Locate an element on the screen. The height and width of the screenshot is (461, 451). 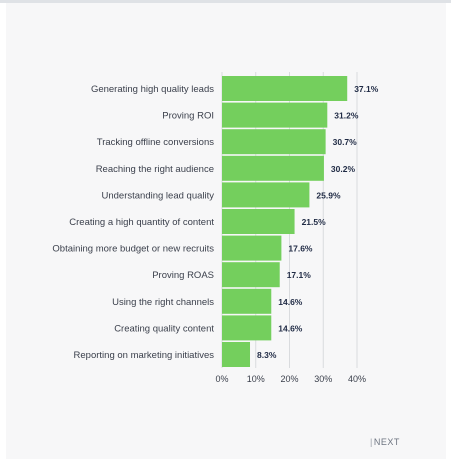
top-border is located at coordinates (225, 1).